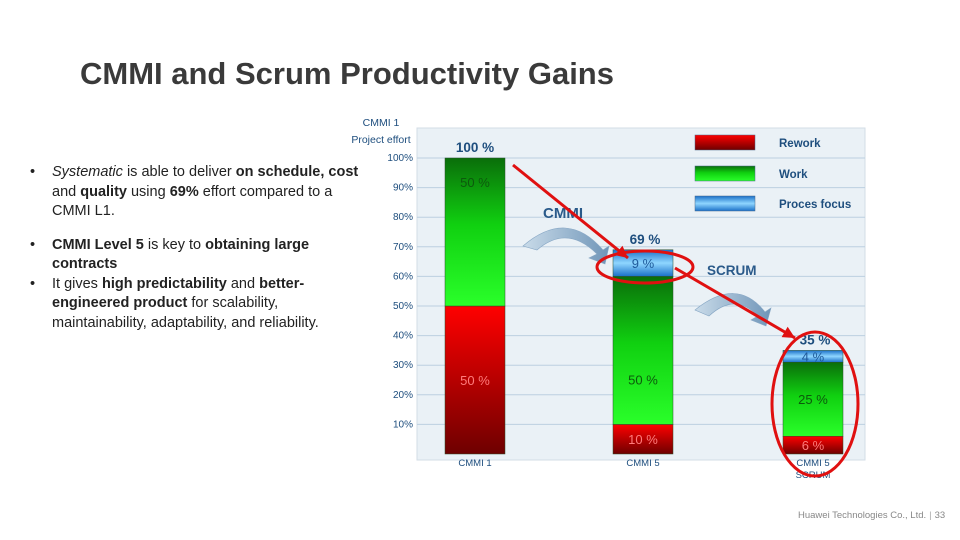  What do you see at coordinates (563, 213) in the screenshot?
I see `annotation-label: CMMI` at bounding box center [563, 213].